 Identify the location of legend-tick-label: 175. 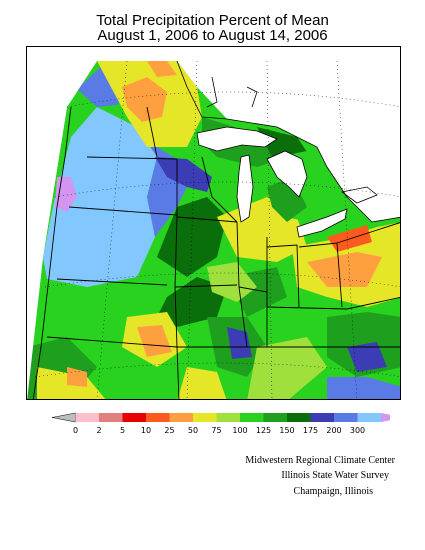
(310, 430).